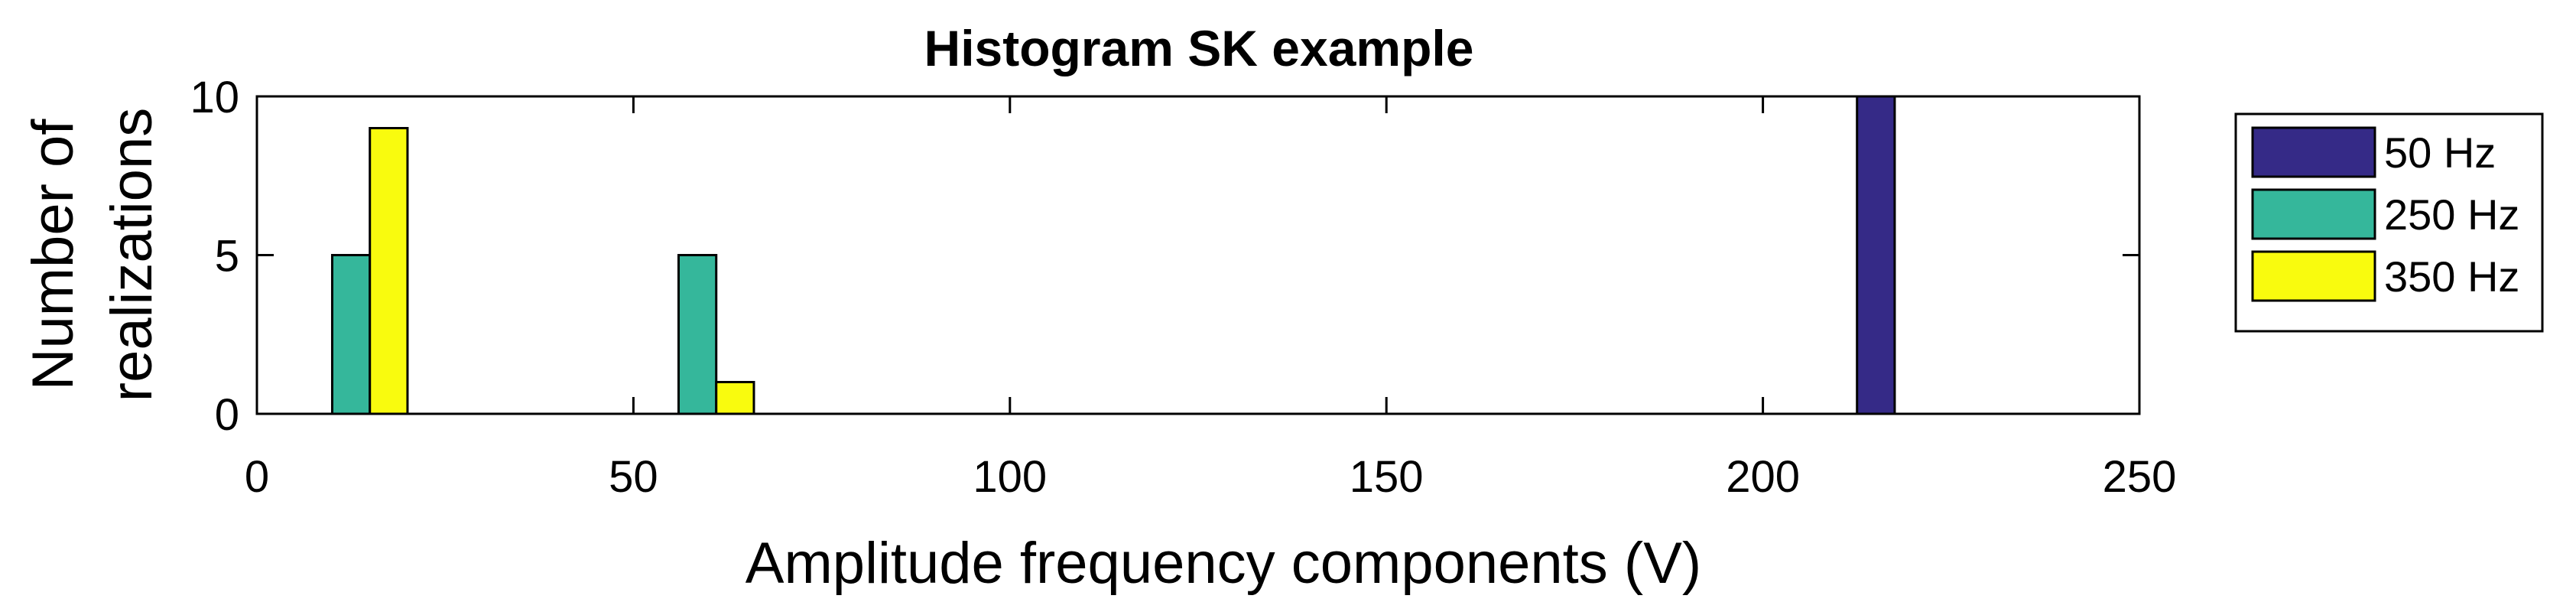 The width and height of the screenshot is (2576, 615). Describe the element at coordinates (2140, 477) in the screenshot. I see `x-tick-label-5: 250` at that location.